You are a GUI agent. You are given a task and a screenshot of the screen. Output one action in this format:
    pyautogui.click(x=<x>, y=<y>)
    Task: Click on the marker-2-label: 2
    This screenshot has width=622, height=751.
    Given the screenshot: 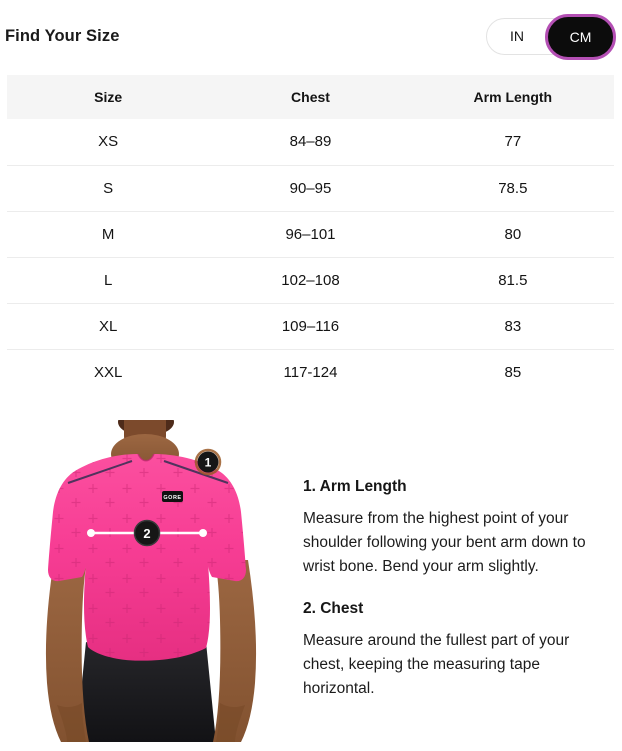 What is the action you would take?
    pyautogui.click(x=146, y=533)
    